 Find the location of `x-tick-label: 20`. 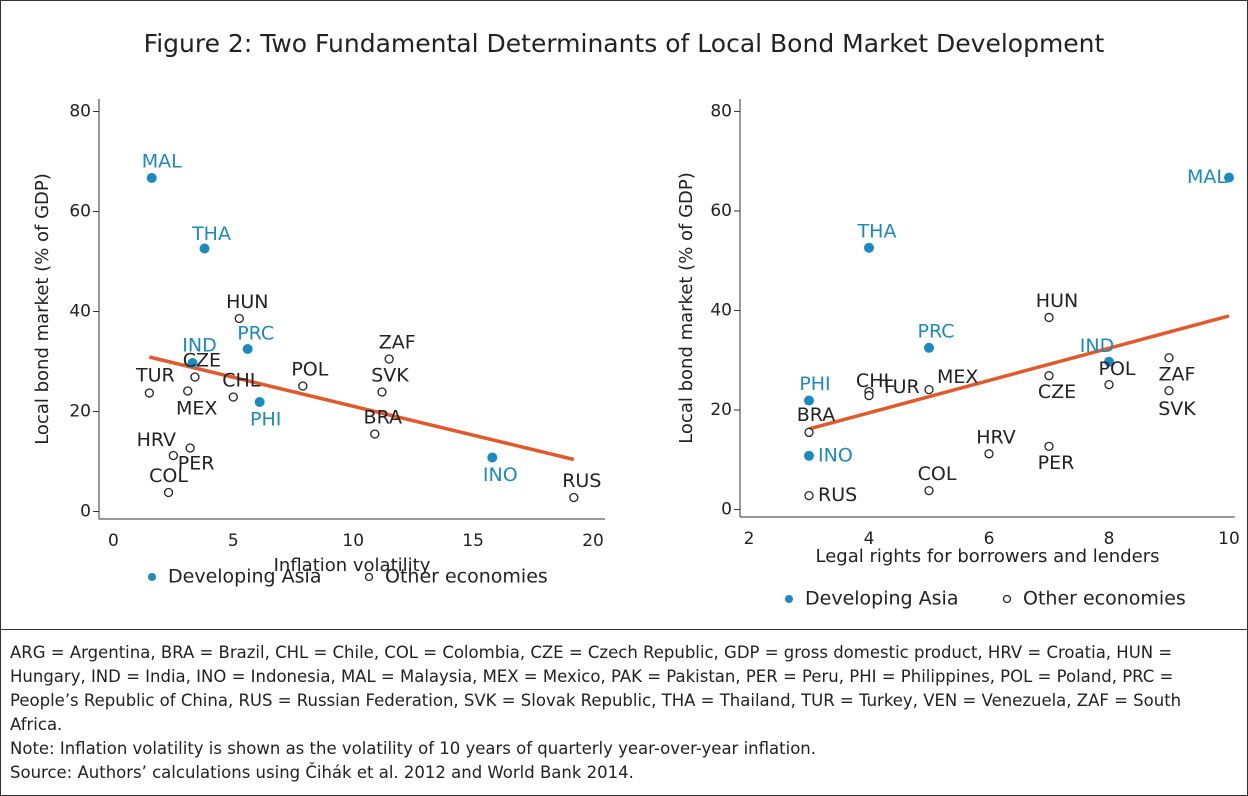

x-tick-label: 20 is located at coordinates (593, 541).